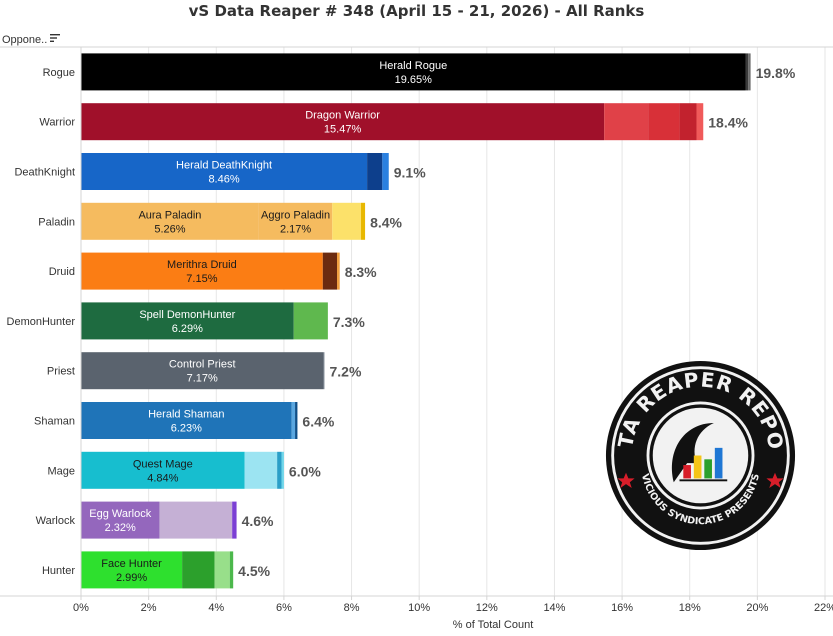  What do you see at coordinates (554, 608) in the screenshot?
I see `x-tick-label: 14%` at bounding box center [554, 608].